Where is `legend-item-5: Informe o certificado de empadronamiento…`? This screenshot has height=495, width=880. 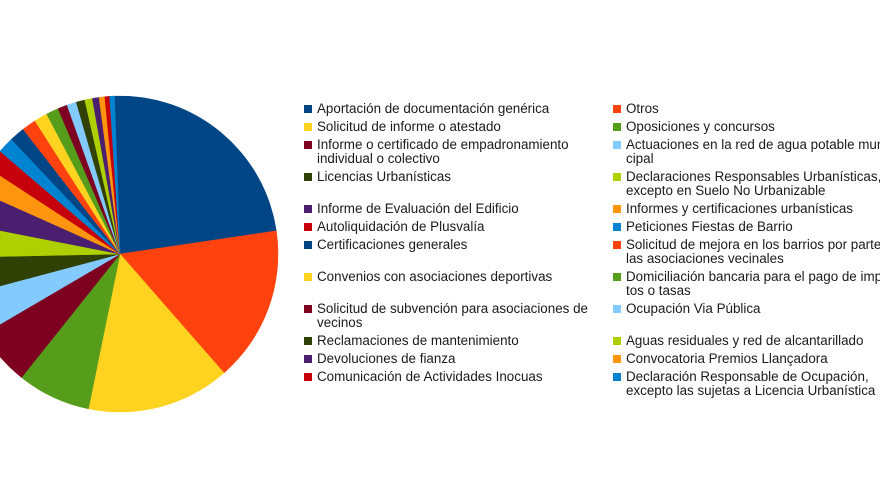 legend-item-5: Informe o certificado de empadronamiento… is located at coordinates (436, 152).